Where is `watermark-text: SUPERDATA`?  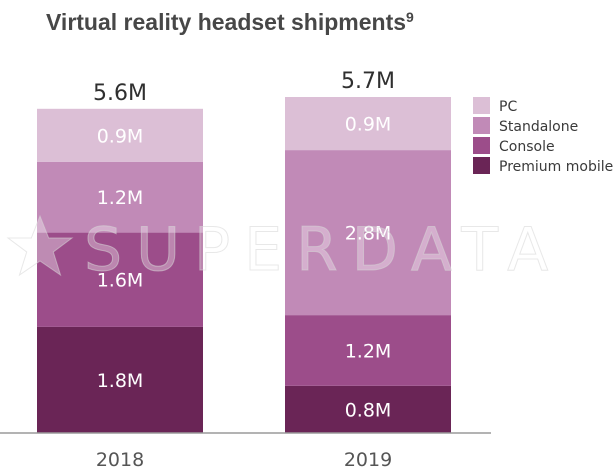
watermark-text: SUPERDATA is located at coordinates (323, 250).